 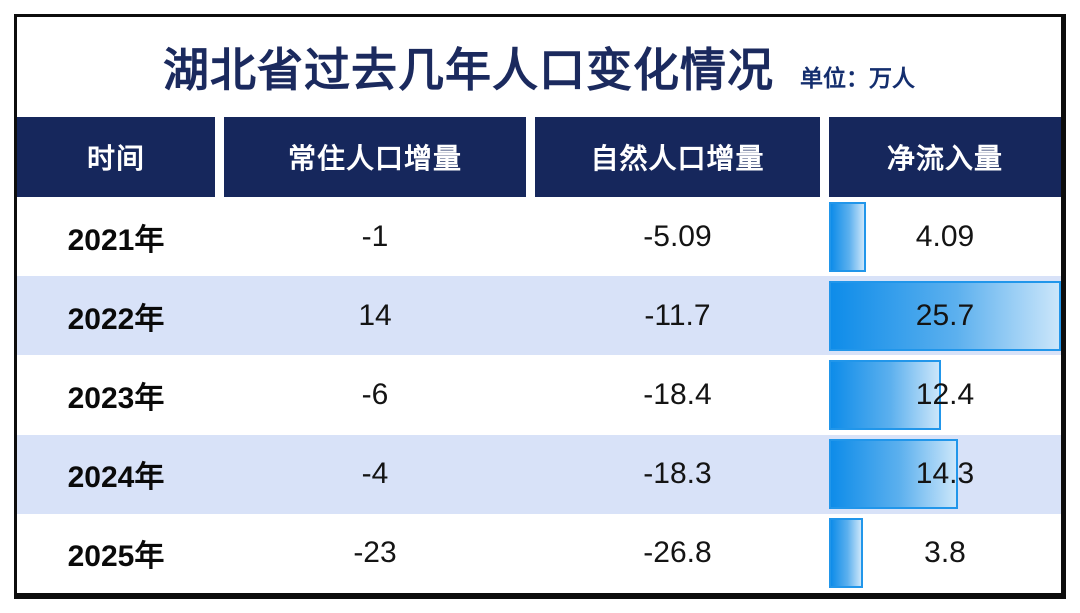 What do you see at coordinates (539, 236) in the screenshot?
I see `table-row: 2021年 -1 -5.09 4.09` at bounding box center [539, 236].